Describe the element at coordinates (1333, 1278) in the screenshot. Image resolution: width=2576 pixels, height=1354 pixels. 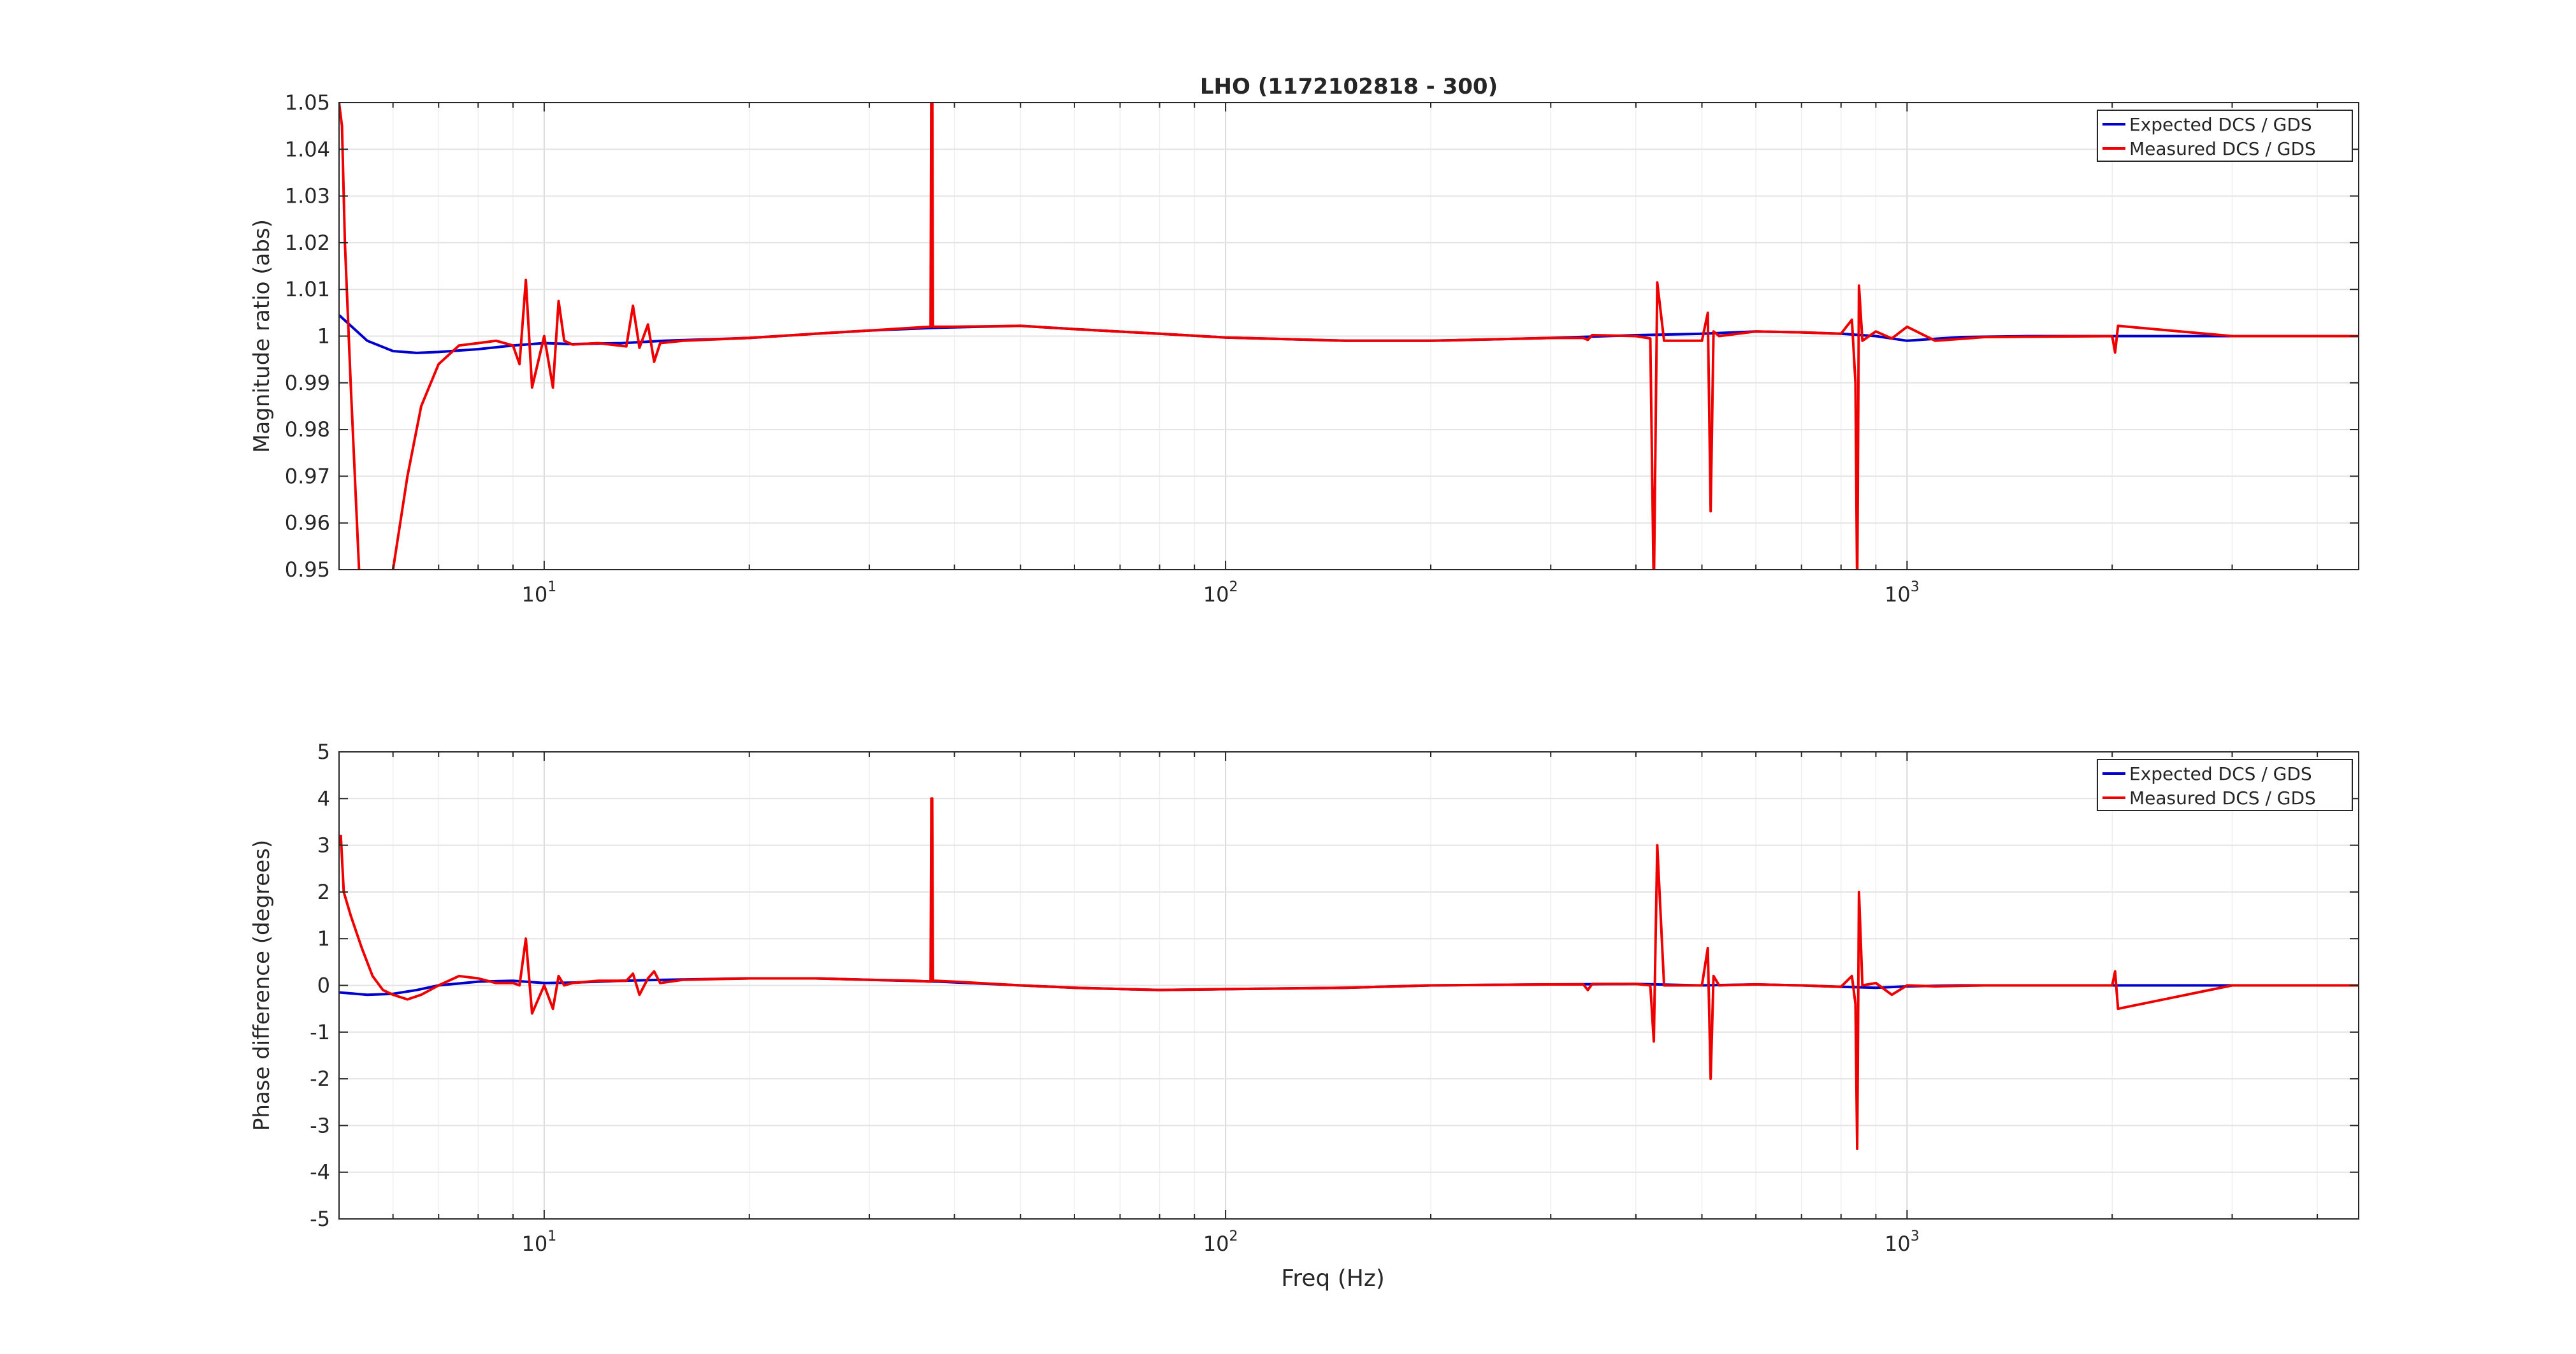
I see `x-axis-label: Freq (Hz)` at that location.